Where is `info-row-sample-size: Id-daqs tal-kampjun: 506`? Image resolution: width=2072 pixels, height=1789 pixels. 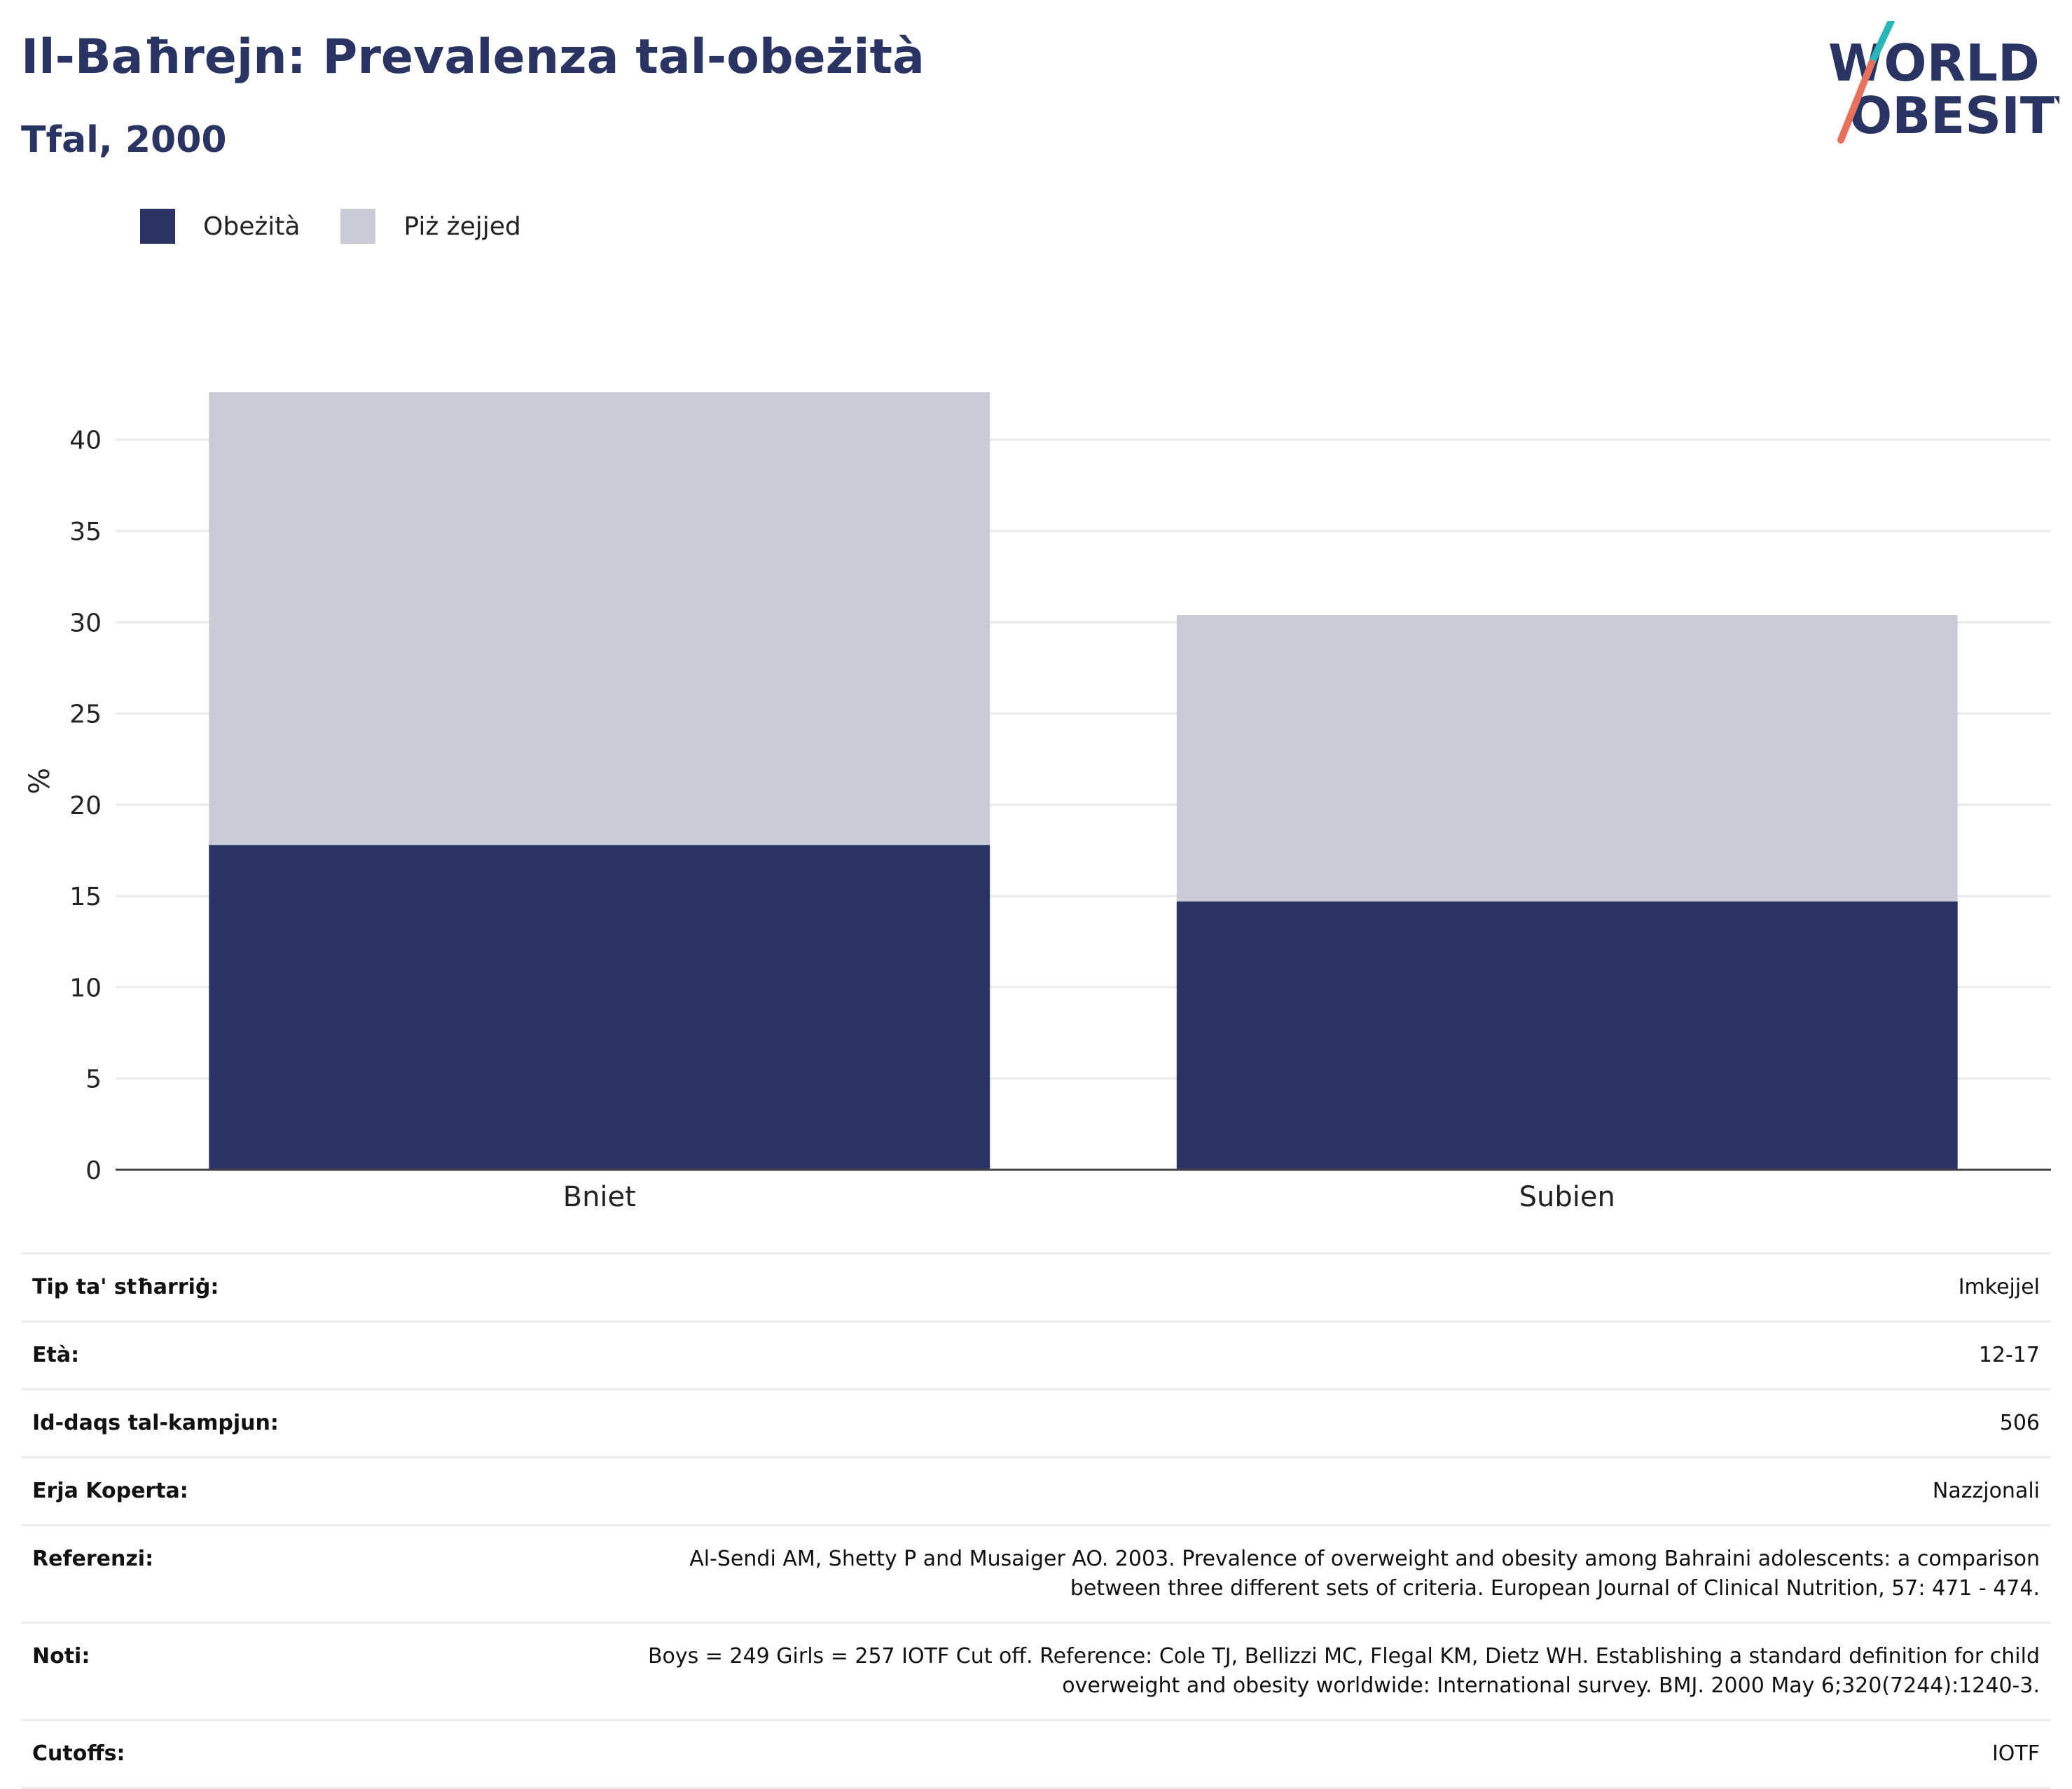
info-row-sample-size: Id-daqs tal-kampjun: 506 is located at coordinates (1036, 1424).